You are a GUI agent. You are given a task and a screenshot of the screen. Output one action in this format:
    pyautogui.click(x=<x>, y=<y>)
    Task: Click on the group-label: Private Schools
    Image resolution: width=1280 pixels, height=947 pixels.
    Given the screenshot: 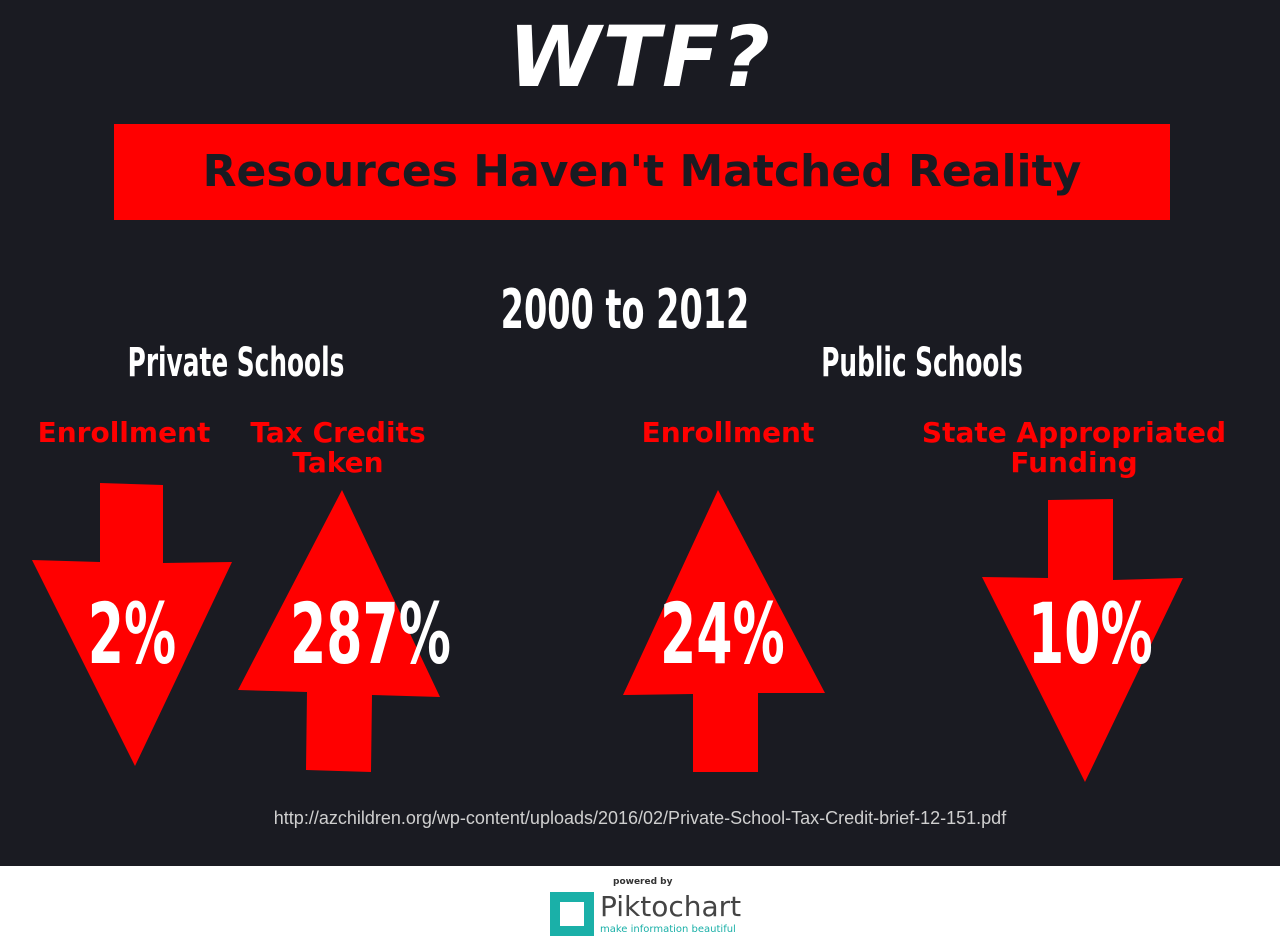 What is the action you would take?
    pyautogui.click(x=236, y=363)
    